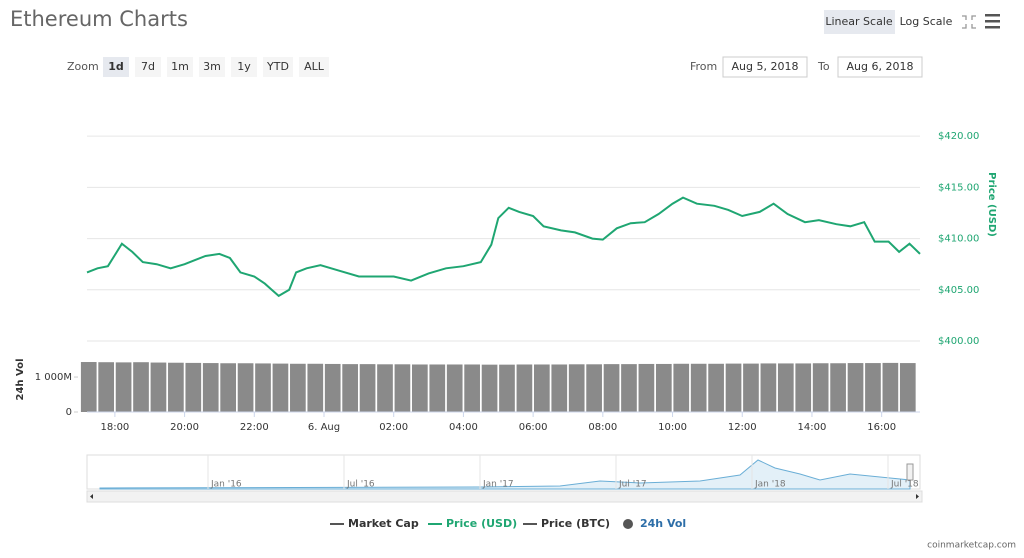 The width and height of the screenshot is (1024, 558). I want to click on legend-label: 24h Vol, so click(663, 523).